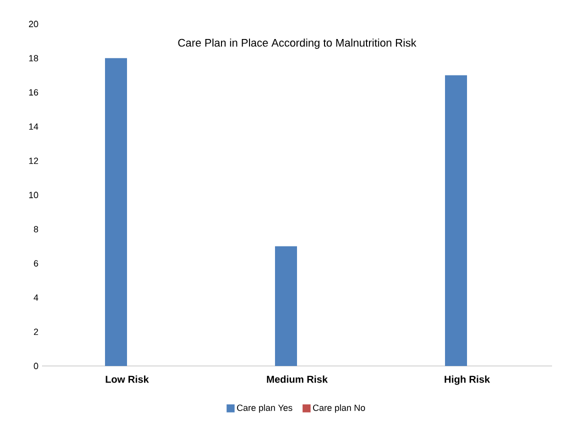 This screenshot has height=438, width=562. Describe the element at coordinates (467, 380) in the screenshot. I see `x-tick-label: High Risk` at that location.